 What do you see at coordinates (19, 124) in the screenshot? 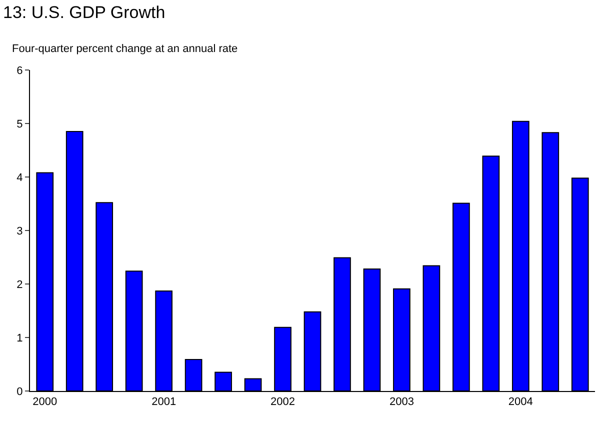
I see `y-tick-label: 5` at bounding box center [19, 124].